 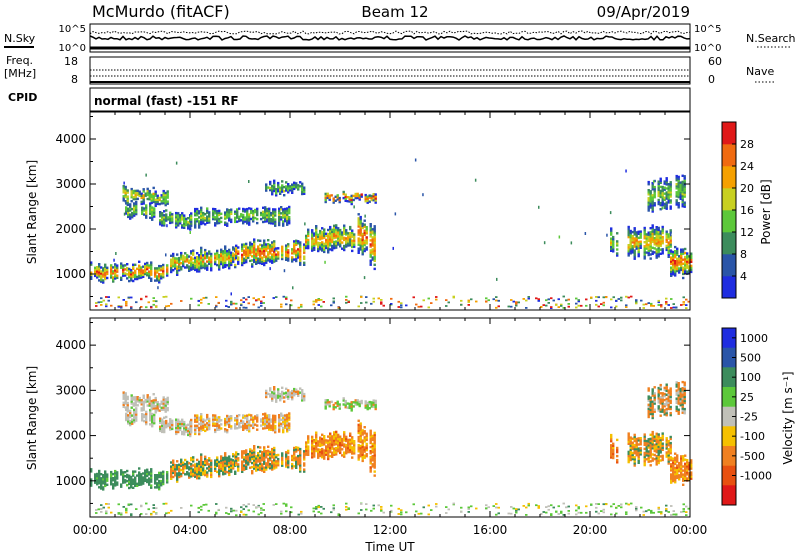 I want to click on beam-title: Beam 12, so click(x=394, y=12).